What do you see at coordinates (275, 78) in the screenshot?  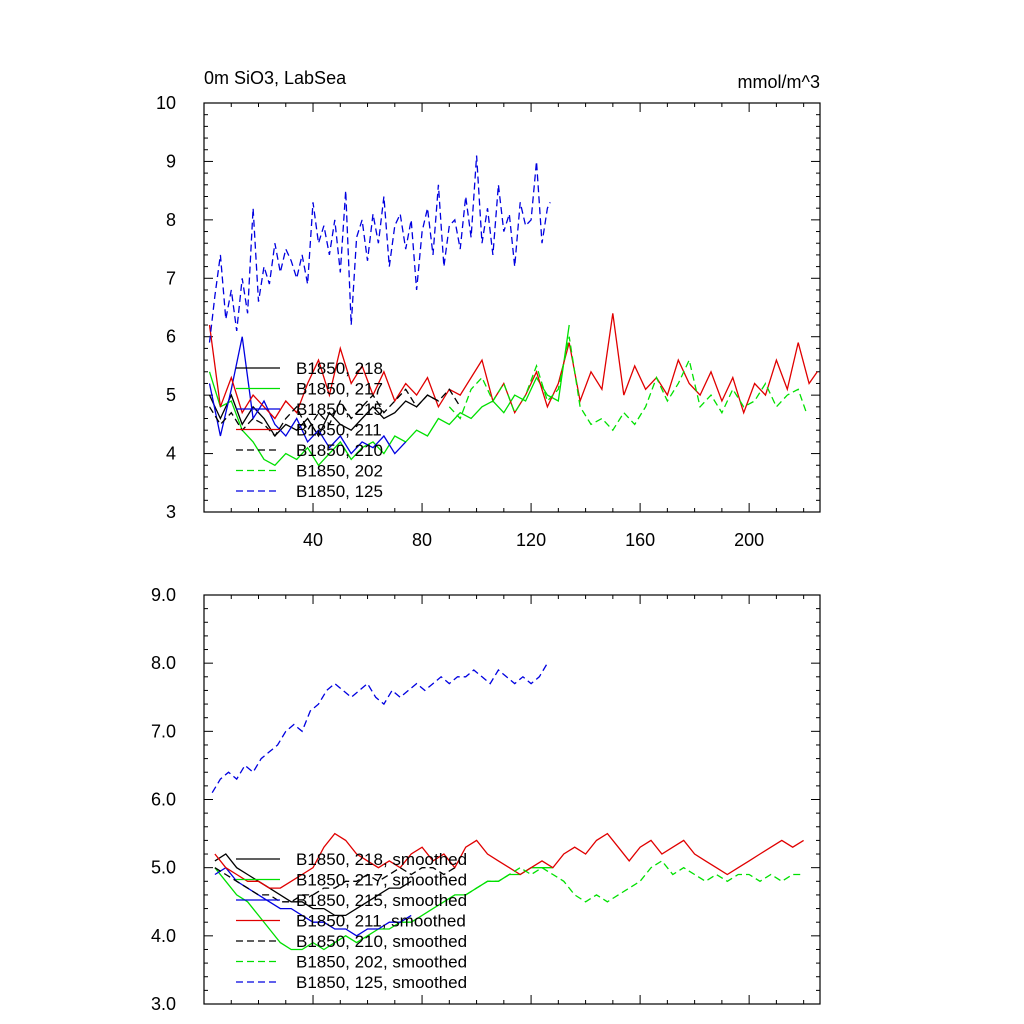 I see `chart-title-left: 0m SiO3, LabSea` at bounding box center [275, 78].